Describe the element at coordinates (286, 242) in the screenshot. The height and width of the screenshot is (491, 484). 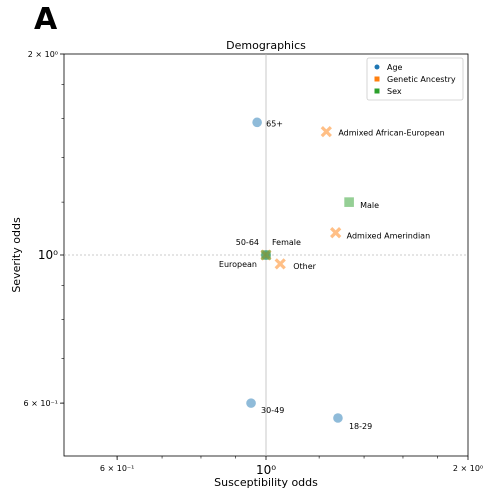
I see `data-point-label: Female` at that location.